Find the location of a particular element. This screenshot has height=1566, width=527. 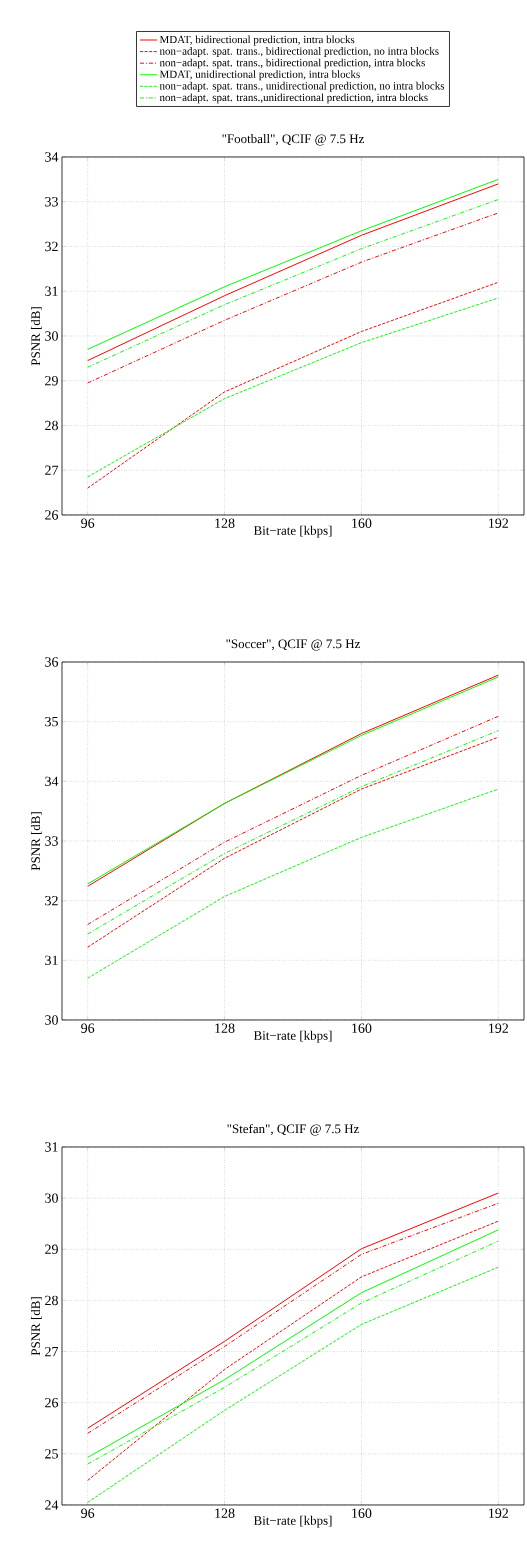

y-tick-label: 35 is located at coordinates (51, 721).